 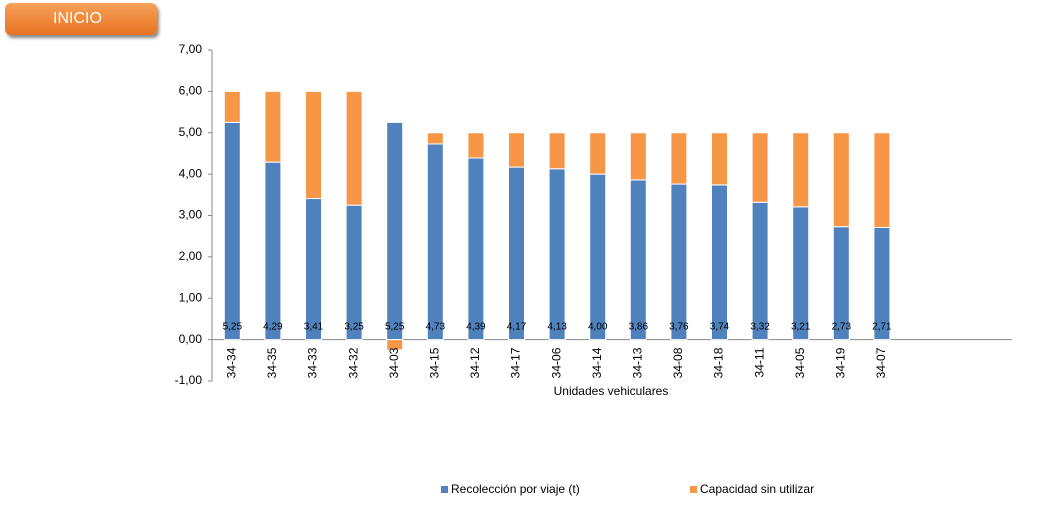 I want to click on x-tick-label: 34-14, so click(x=597, y=362).